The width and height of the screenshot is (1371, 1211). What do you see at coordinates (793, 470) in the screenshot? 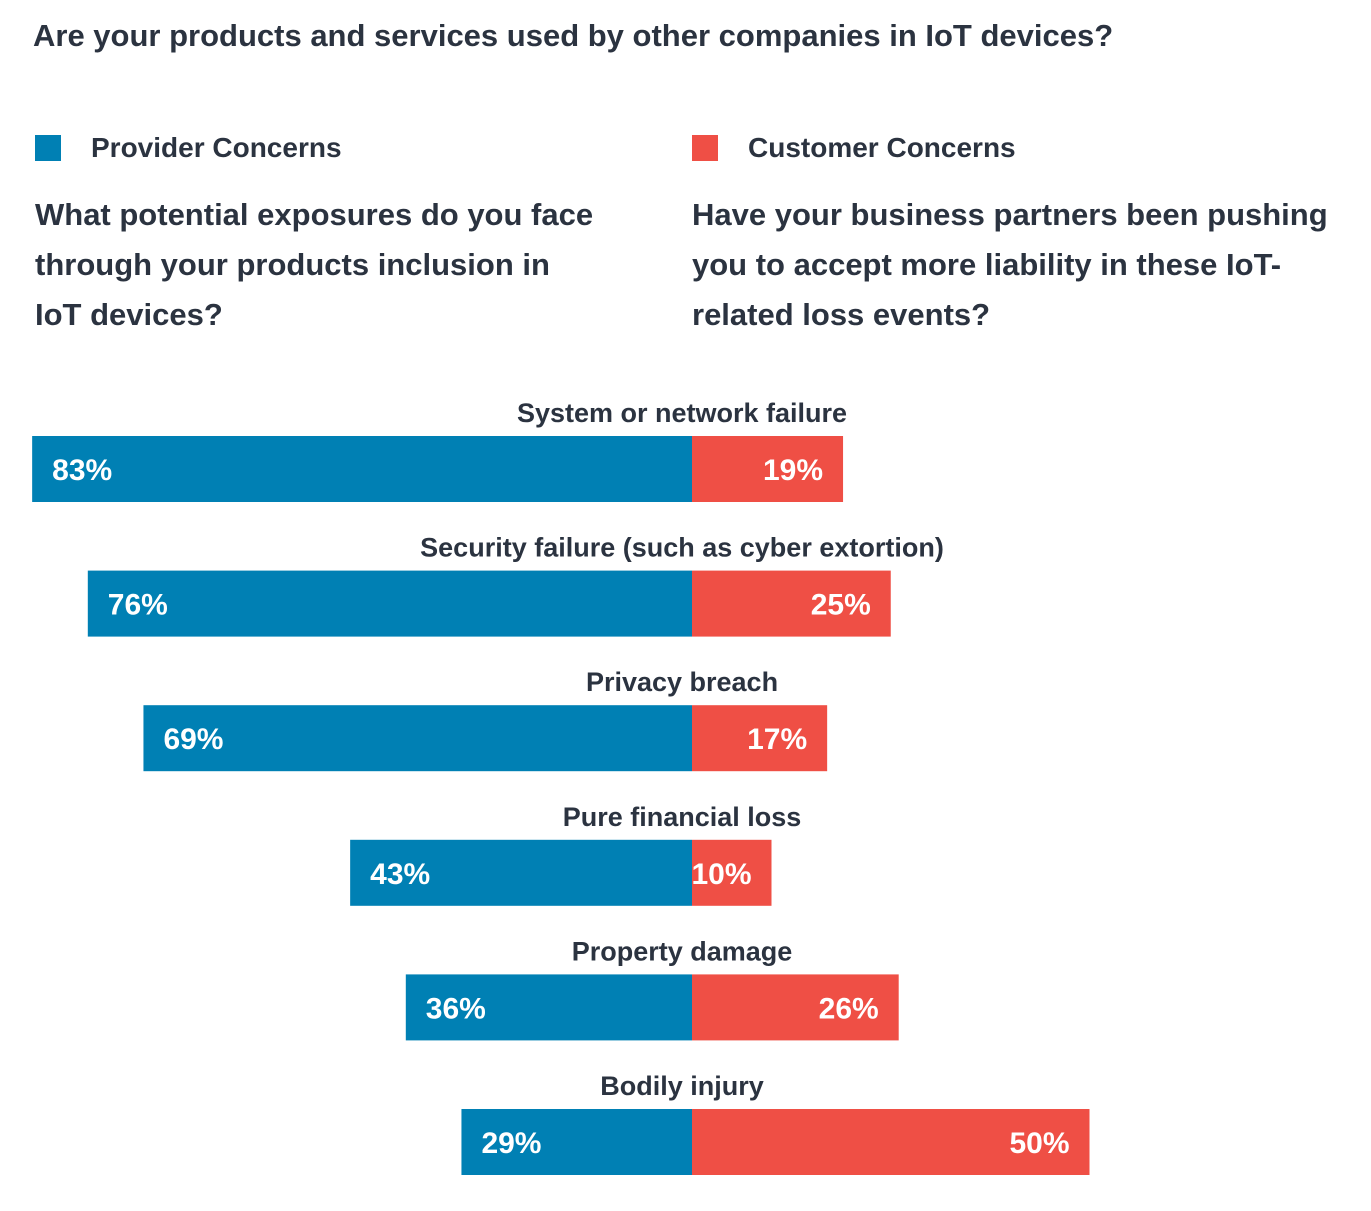
I see `customer-value-label: 19%` at bounding box center [793, 470].